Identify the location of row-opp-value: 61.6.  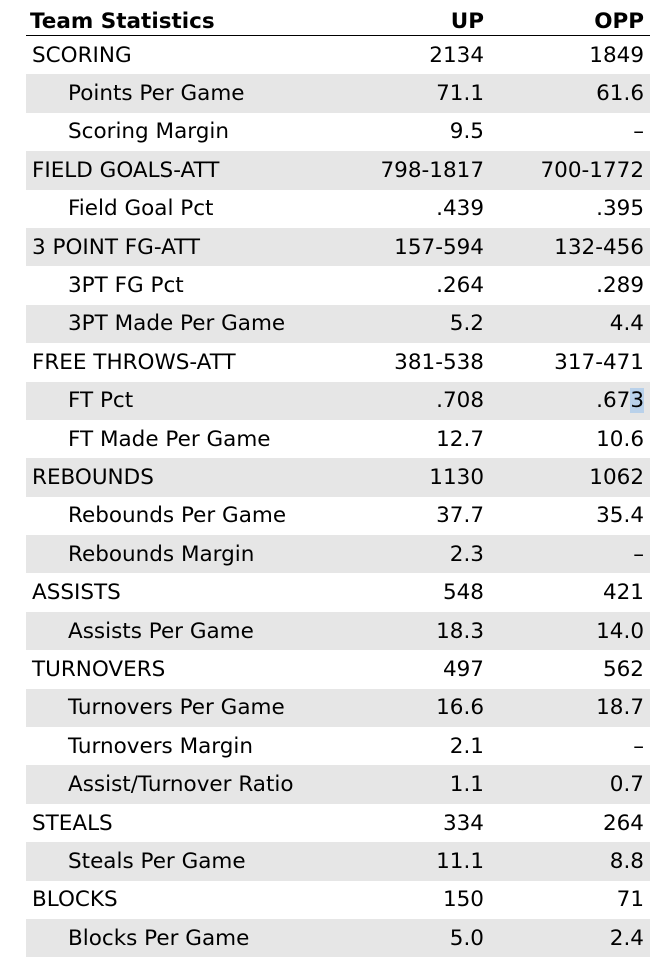
(620, 94).